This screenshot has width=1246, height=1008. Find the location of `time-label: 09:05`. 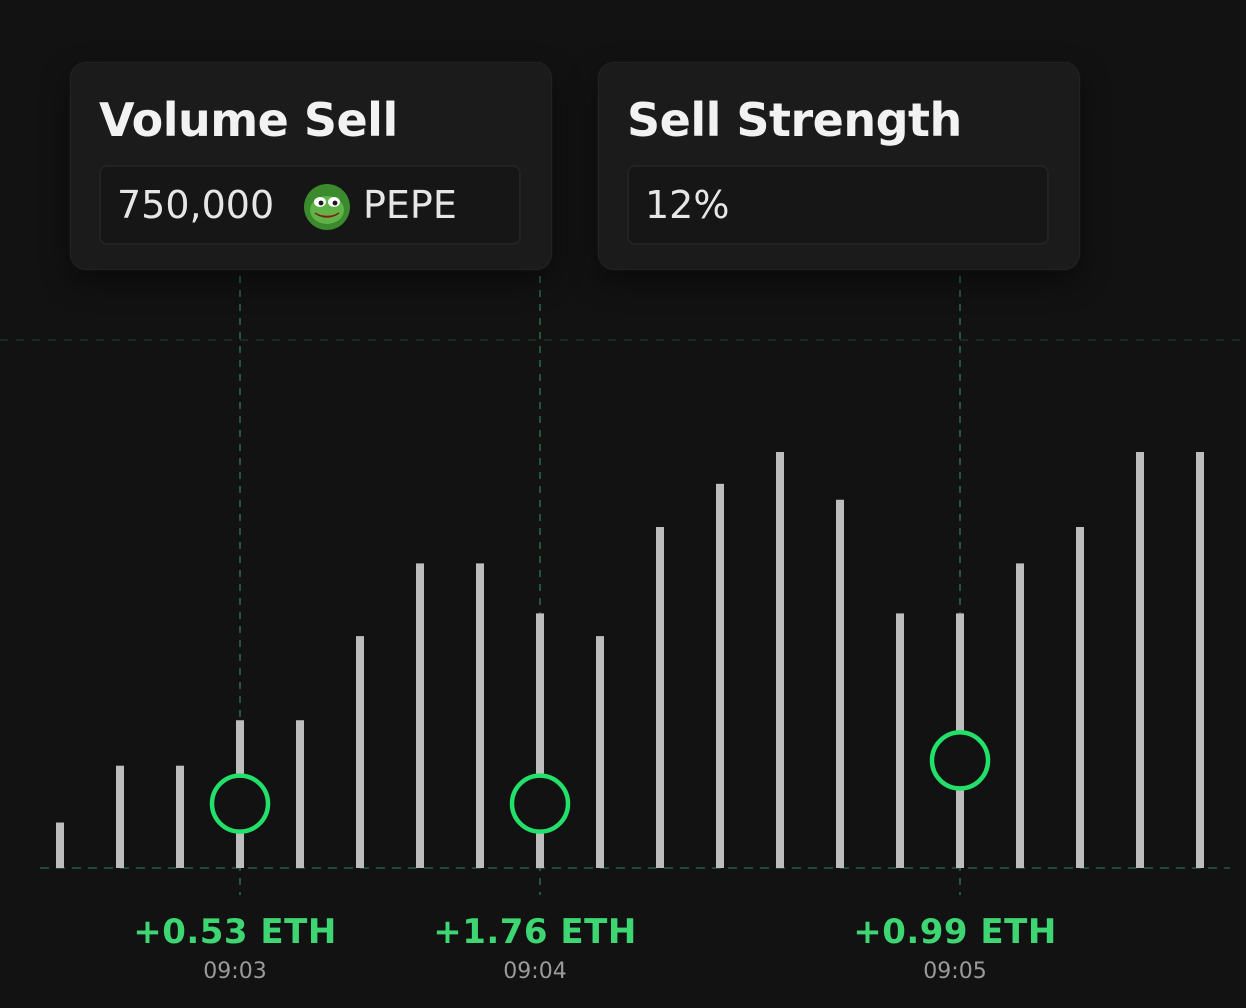

time-label: 09:05 is located at coordinates (955, 971).